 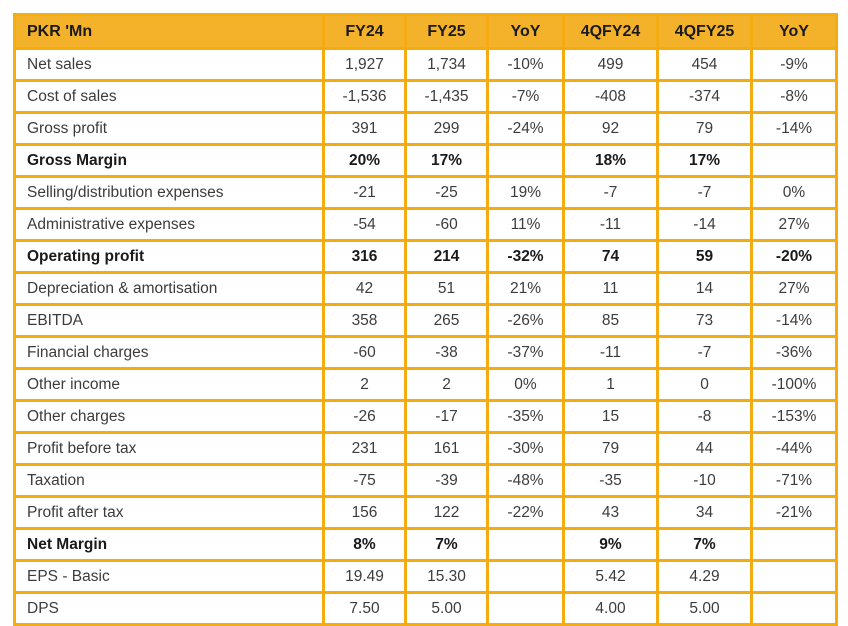 I want to click on value-cell: 9%, so click(x=610, y=544).